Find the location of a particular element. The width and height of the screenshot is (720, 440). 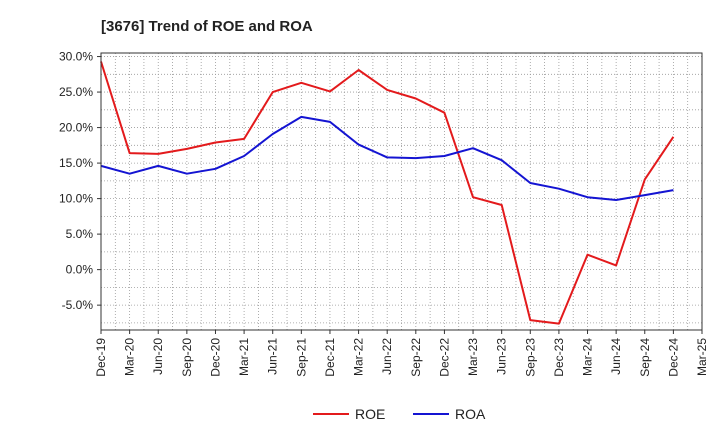

y-tick-label: -5.0% is located at coordinates (78, 305).